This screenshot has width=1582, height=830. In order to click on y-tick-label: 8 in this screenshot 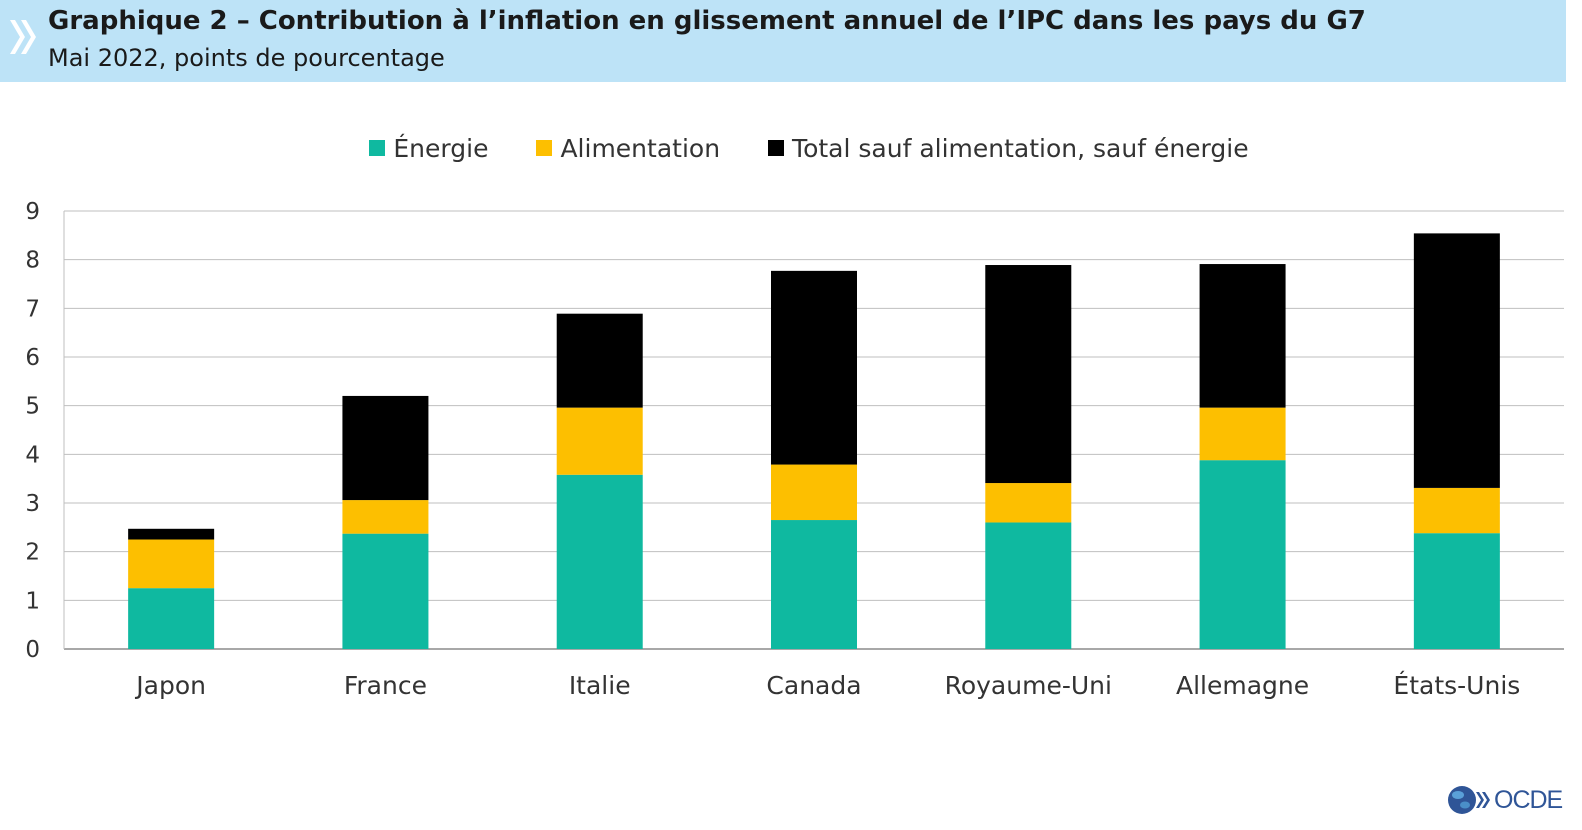, I will do `click(32, 261)`.